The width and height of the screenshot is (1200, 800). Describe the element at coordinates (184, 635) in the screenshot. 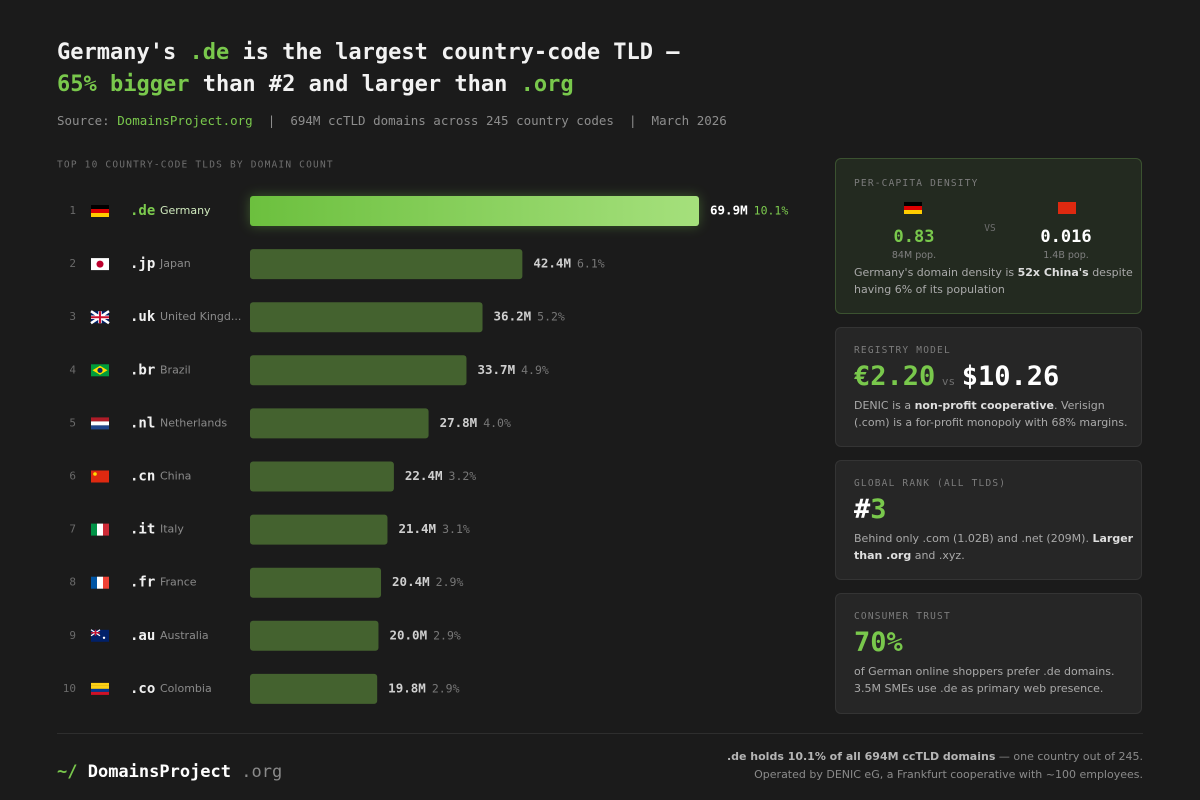

I see `country: Australia` at that location.